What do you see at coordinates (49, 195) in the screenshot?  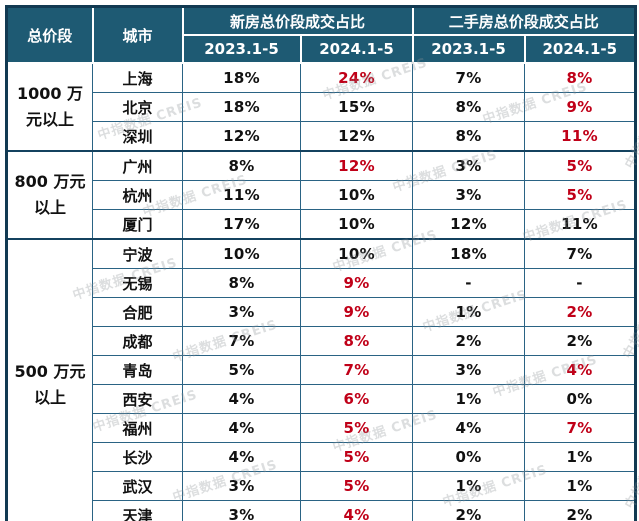 I see `segment-label: 800 万元 以上` at bounding box center [49, 195].